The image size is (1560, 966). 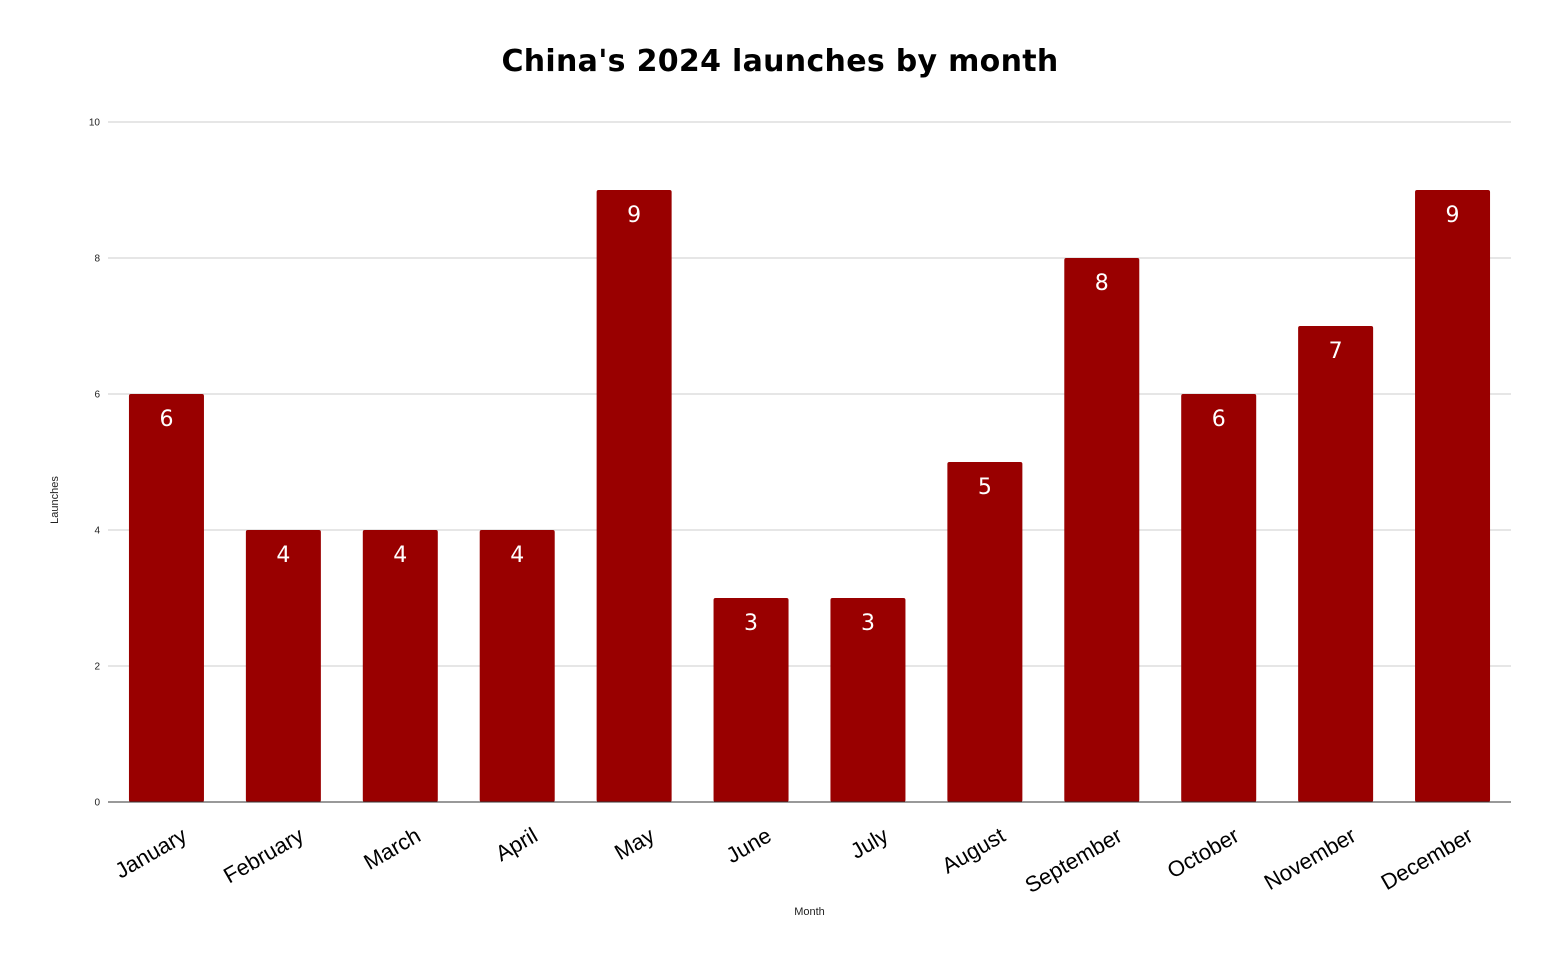 I want to click on bar-july, so click(x=868, y=700).